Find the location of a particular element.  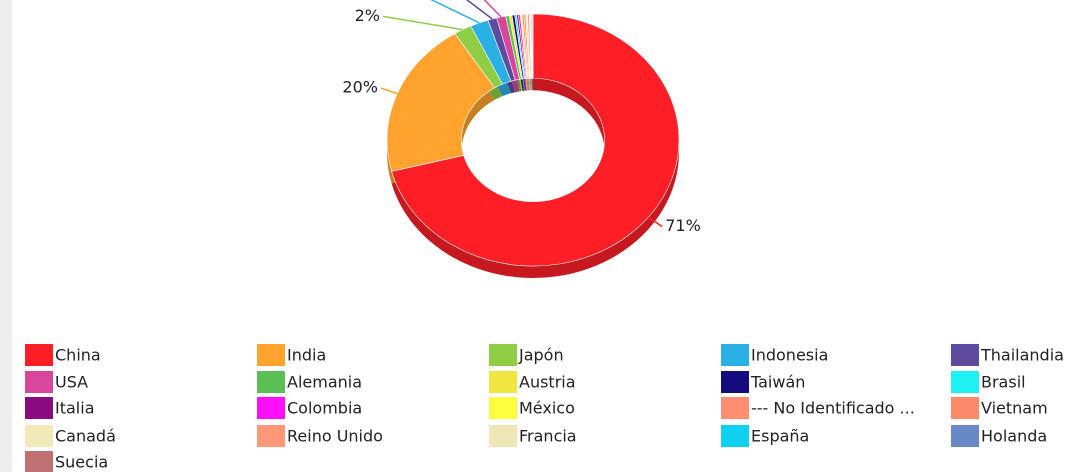

legend-label: Holanda is located at coordinates (1014, 436).